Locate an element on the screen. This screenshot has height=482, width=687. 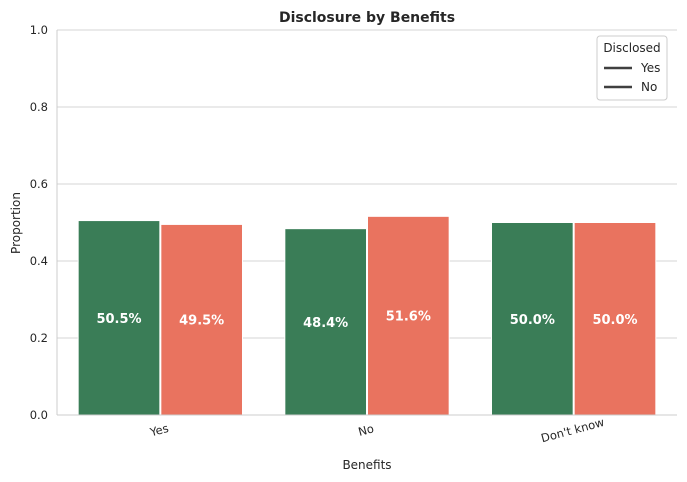
y-tick-label: 0.4 is located at coordinates (39, 261).